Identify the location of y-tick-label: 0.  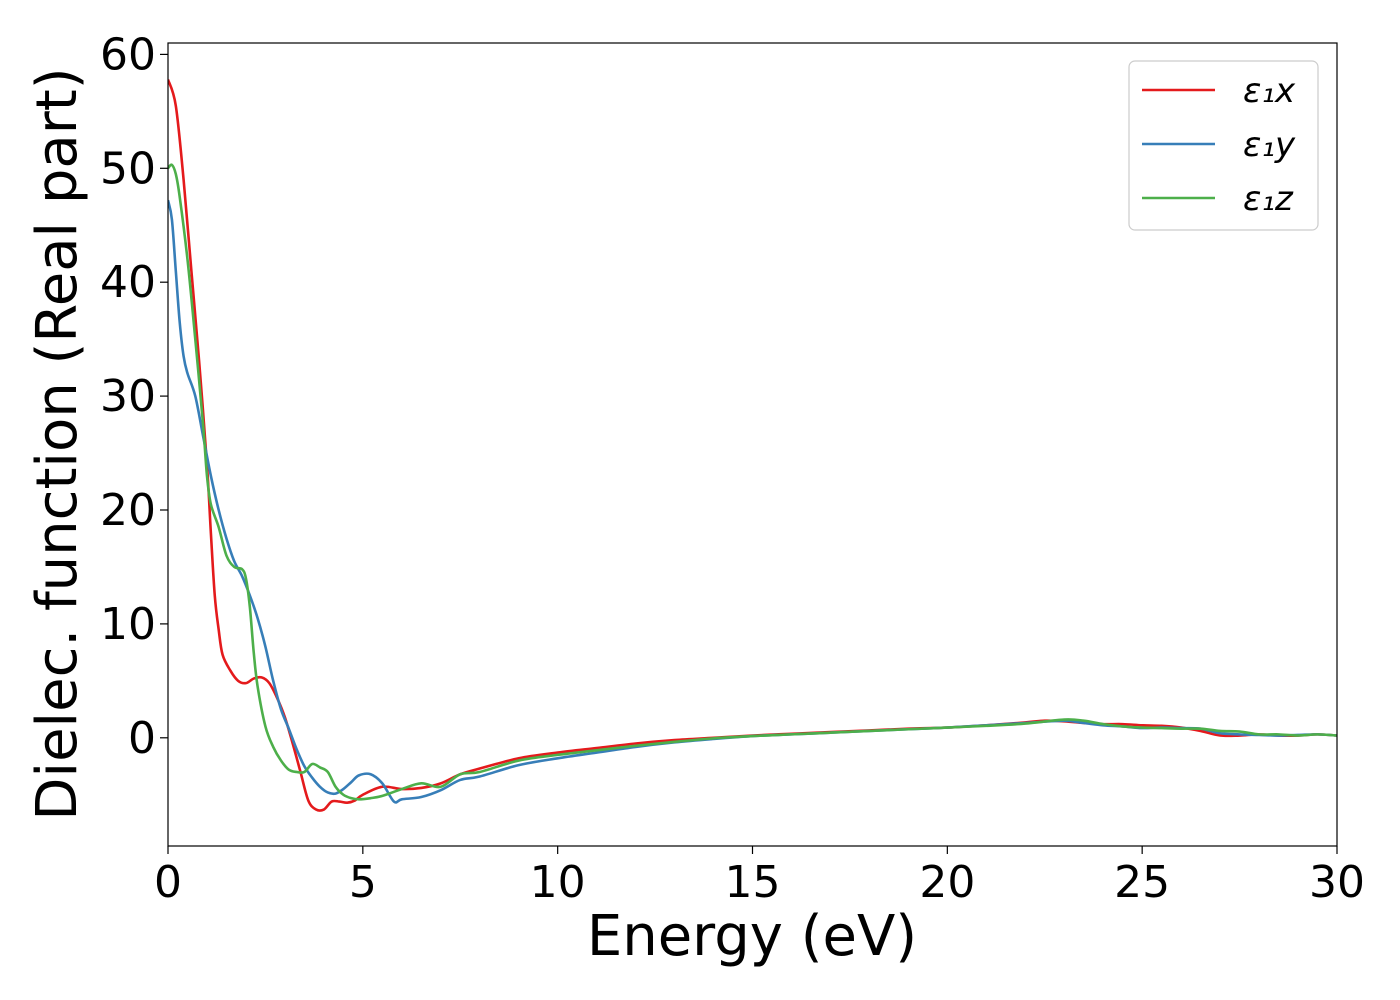
(142, 738).